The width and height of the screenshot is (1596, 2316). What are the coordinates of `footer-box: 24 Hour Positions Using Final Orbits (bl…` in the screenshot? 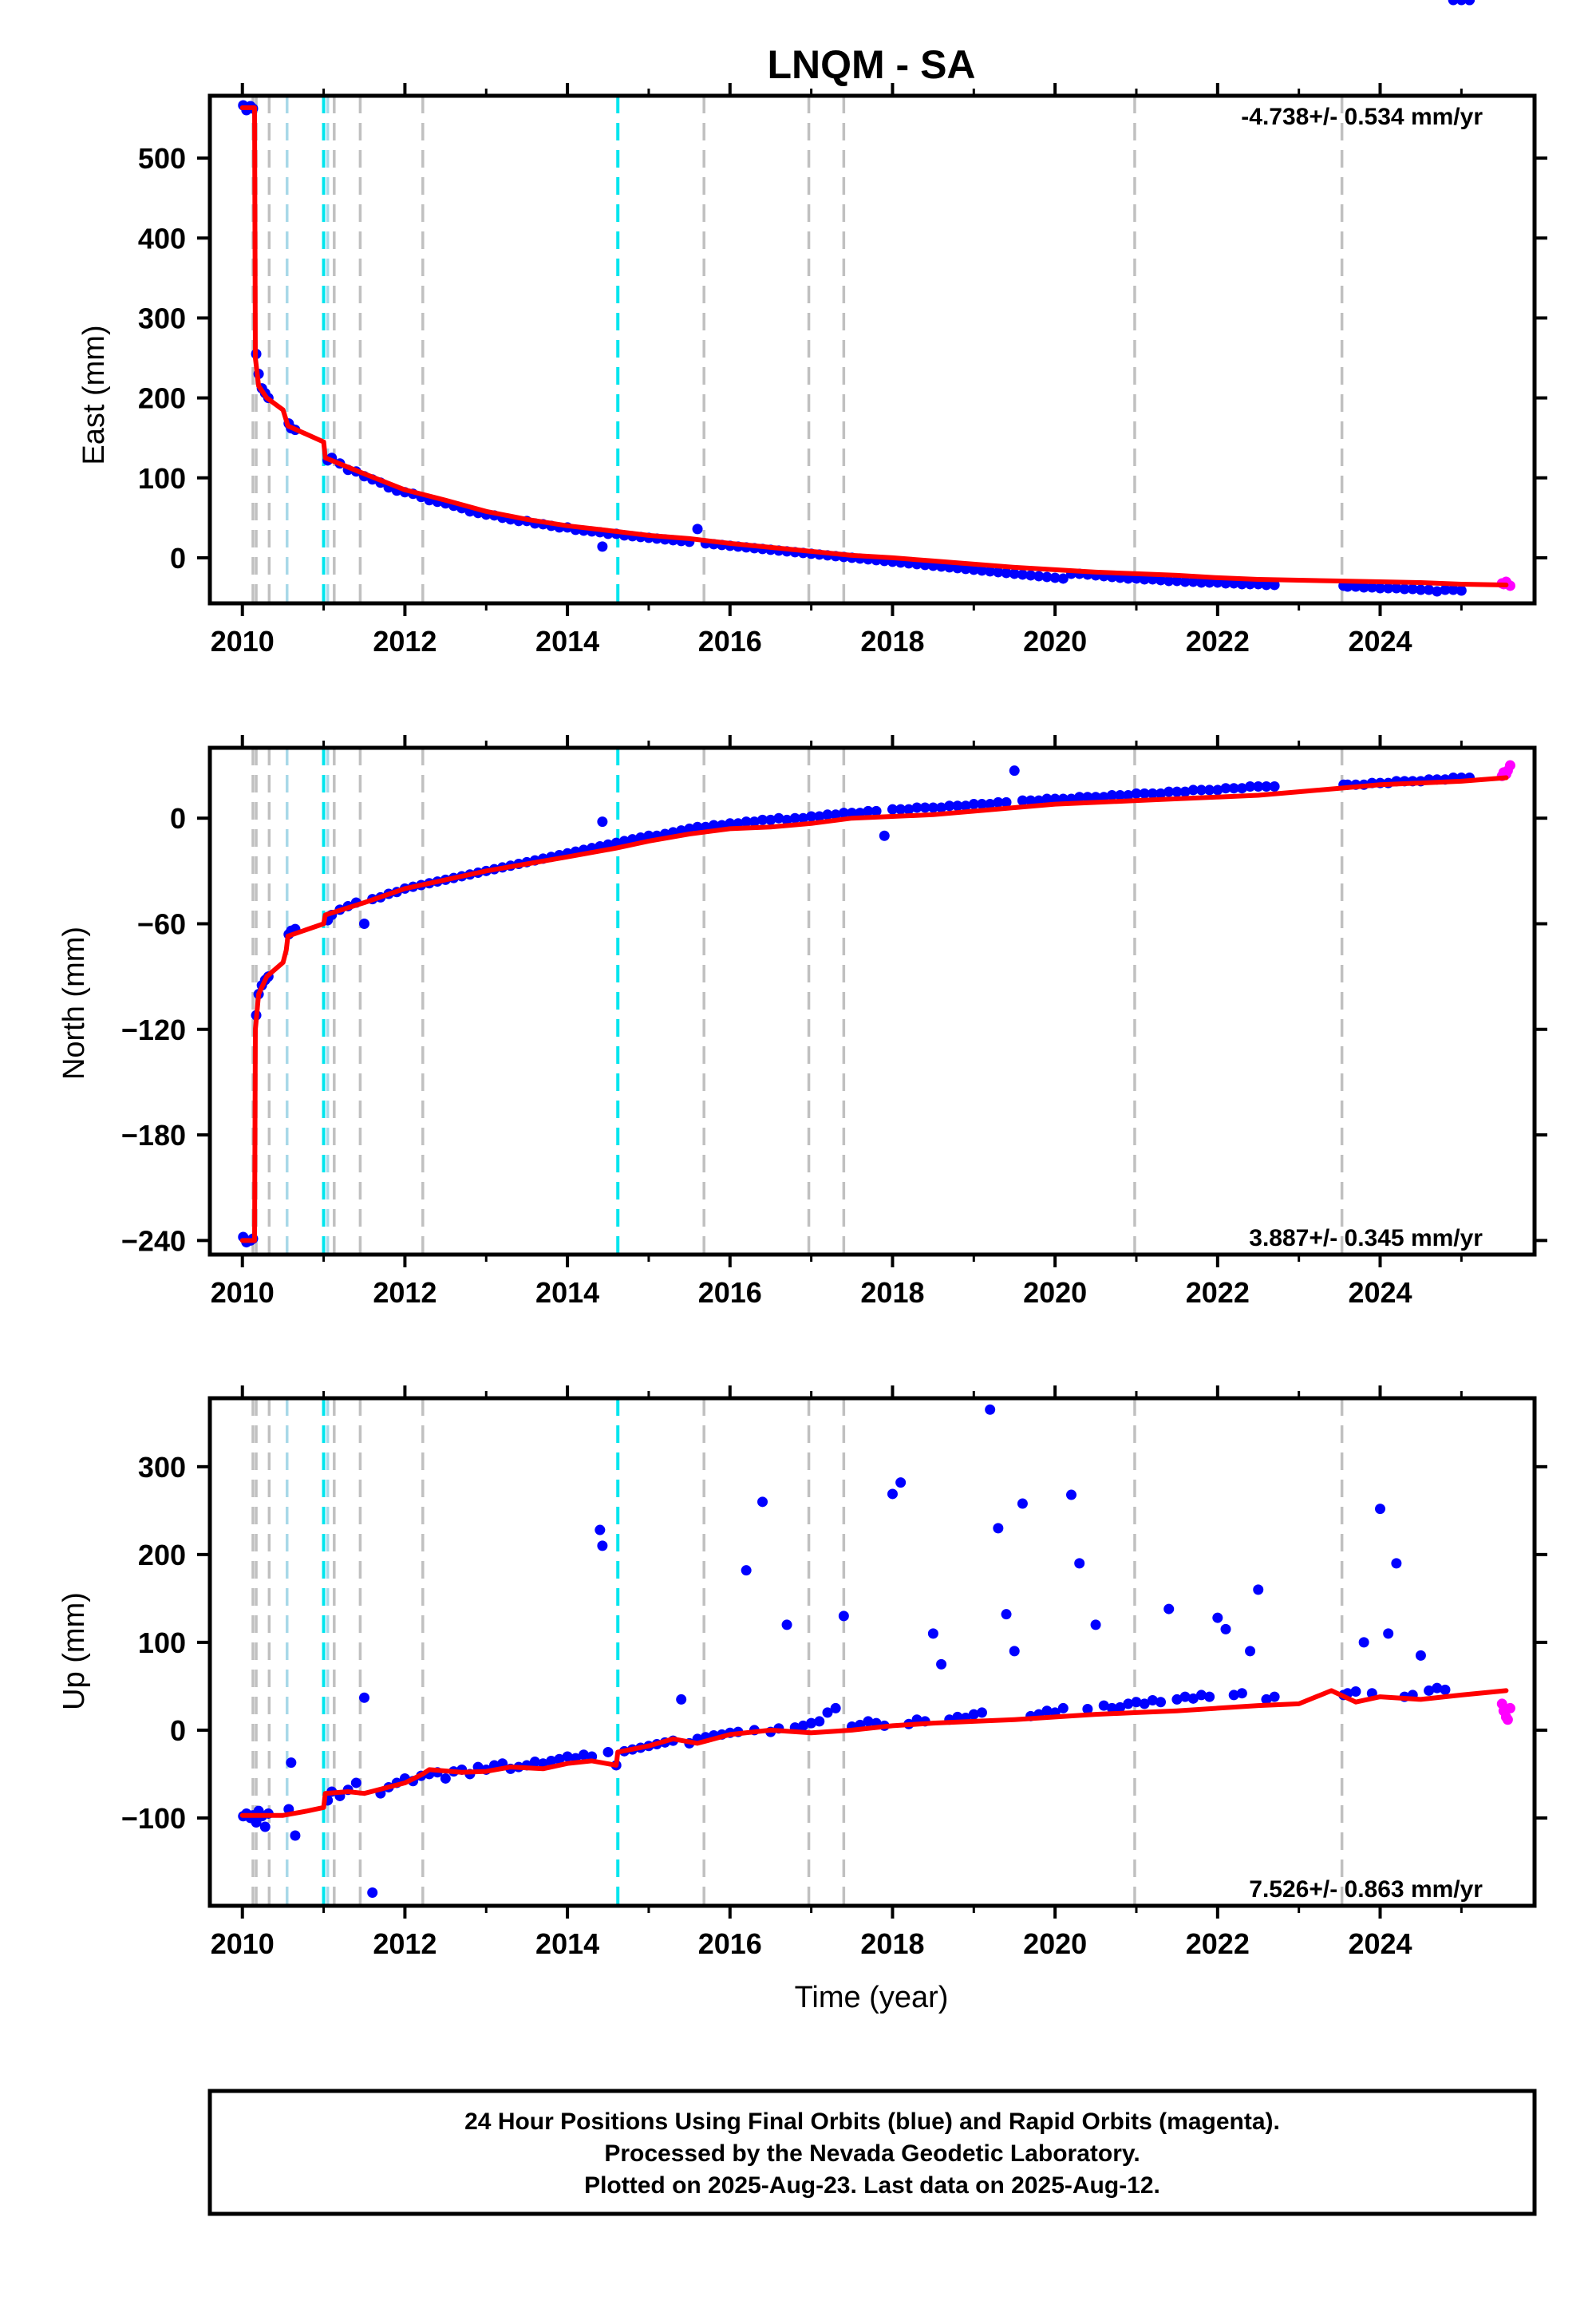 It's located at (872, 2152).